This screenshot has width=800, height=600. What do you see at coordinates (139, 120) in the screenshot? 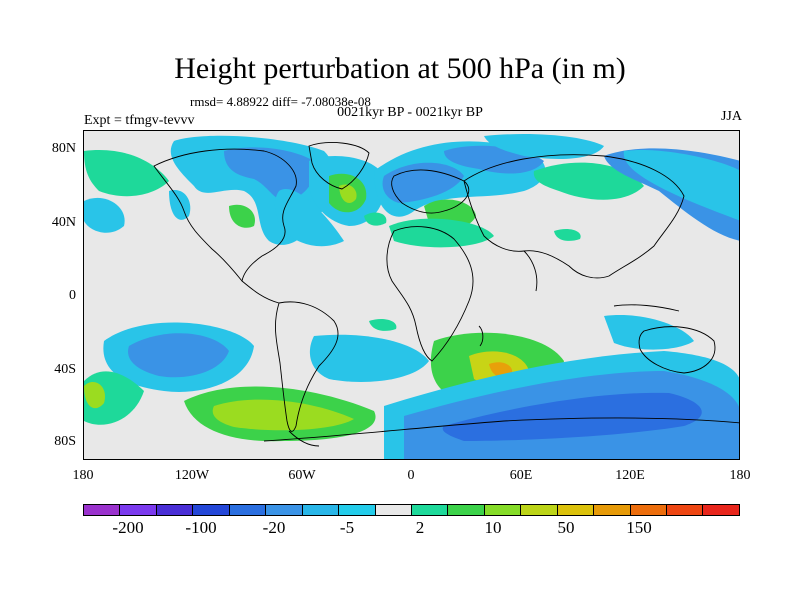
I see `experiment-label: Expt = tfmgv-tevvv` at bounding box center [139, 120].